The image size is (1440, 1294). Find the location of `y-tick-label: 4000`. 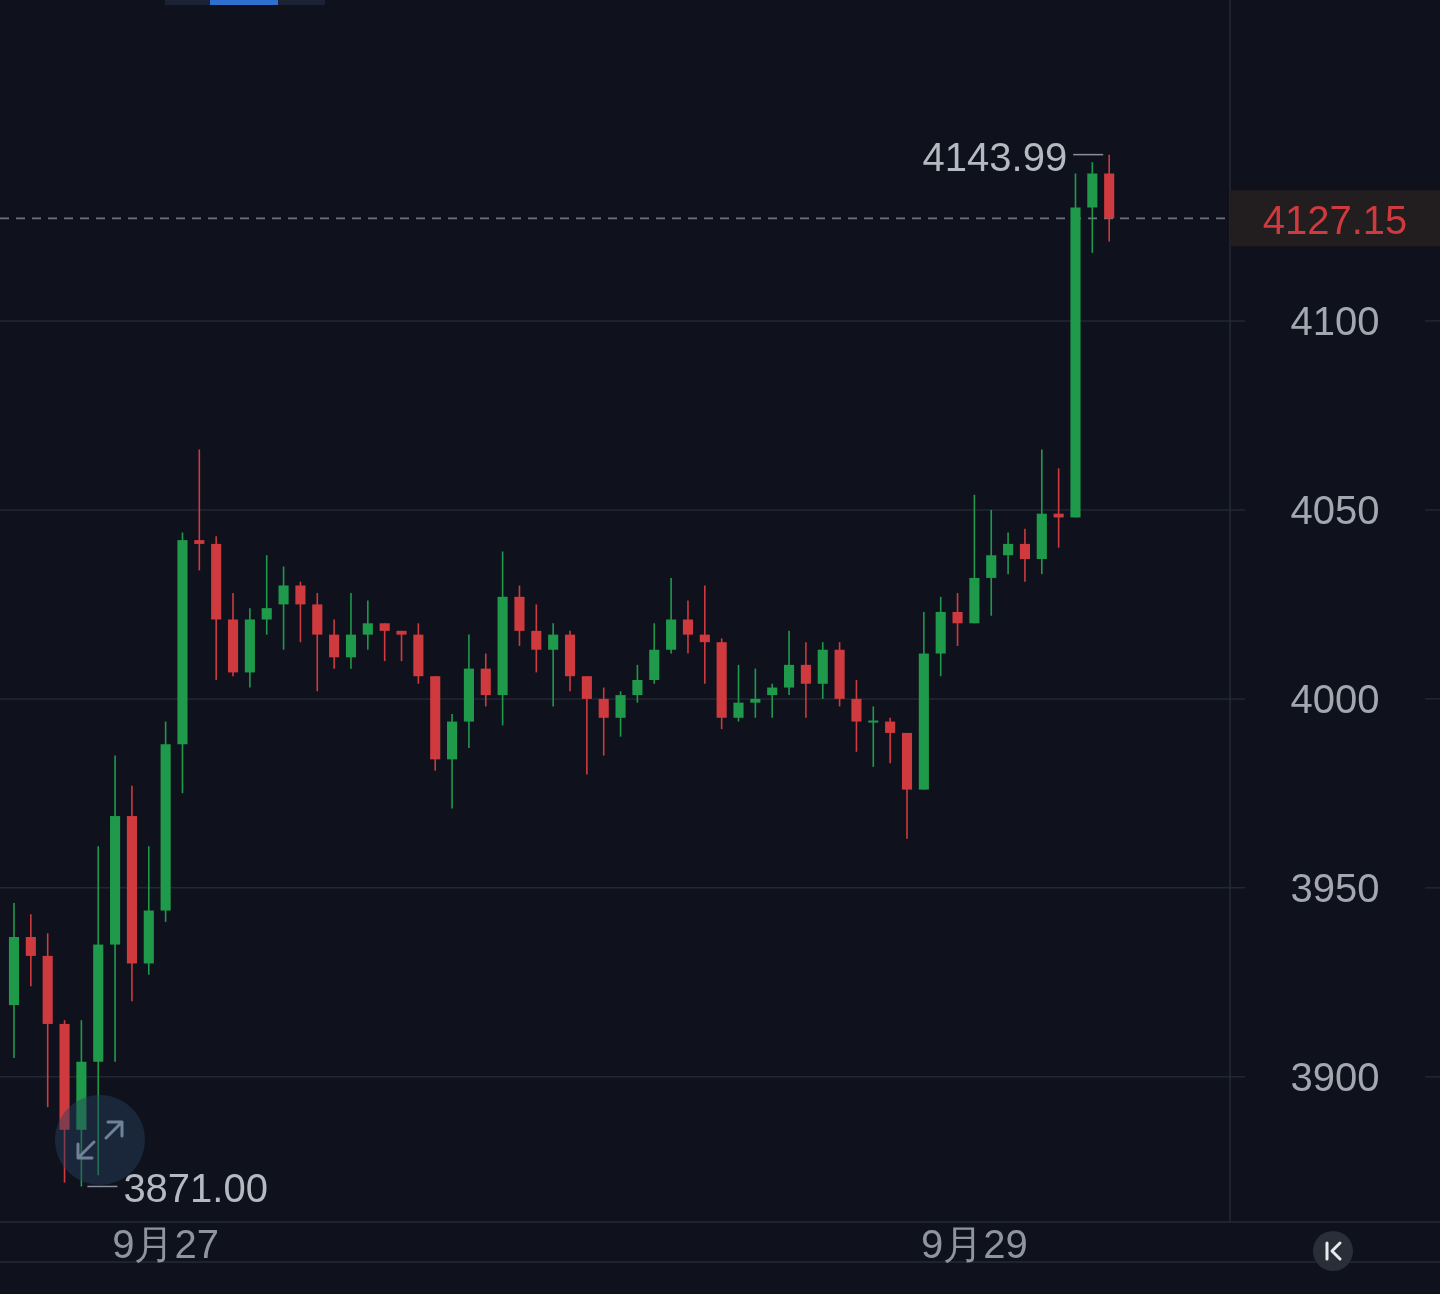

y-tick-label: 4000 is located at coordinates (1335, 698).